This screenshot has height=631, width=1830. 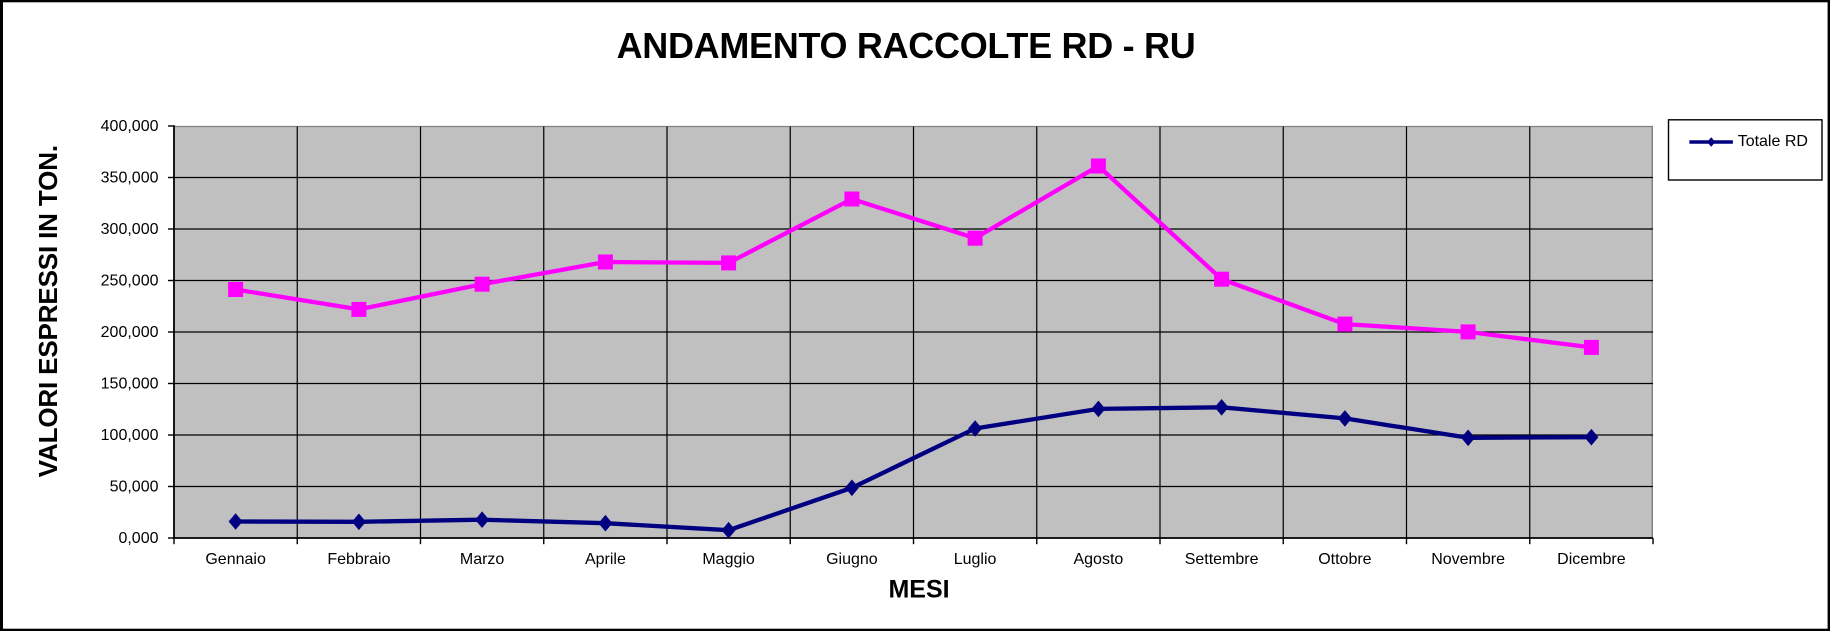 I want to click on svg-text: Settembre, so click(x=1222, y=559).